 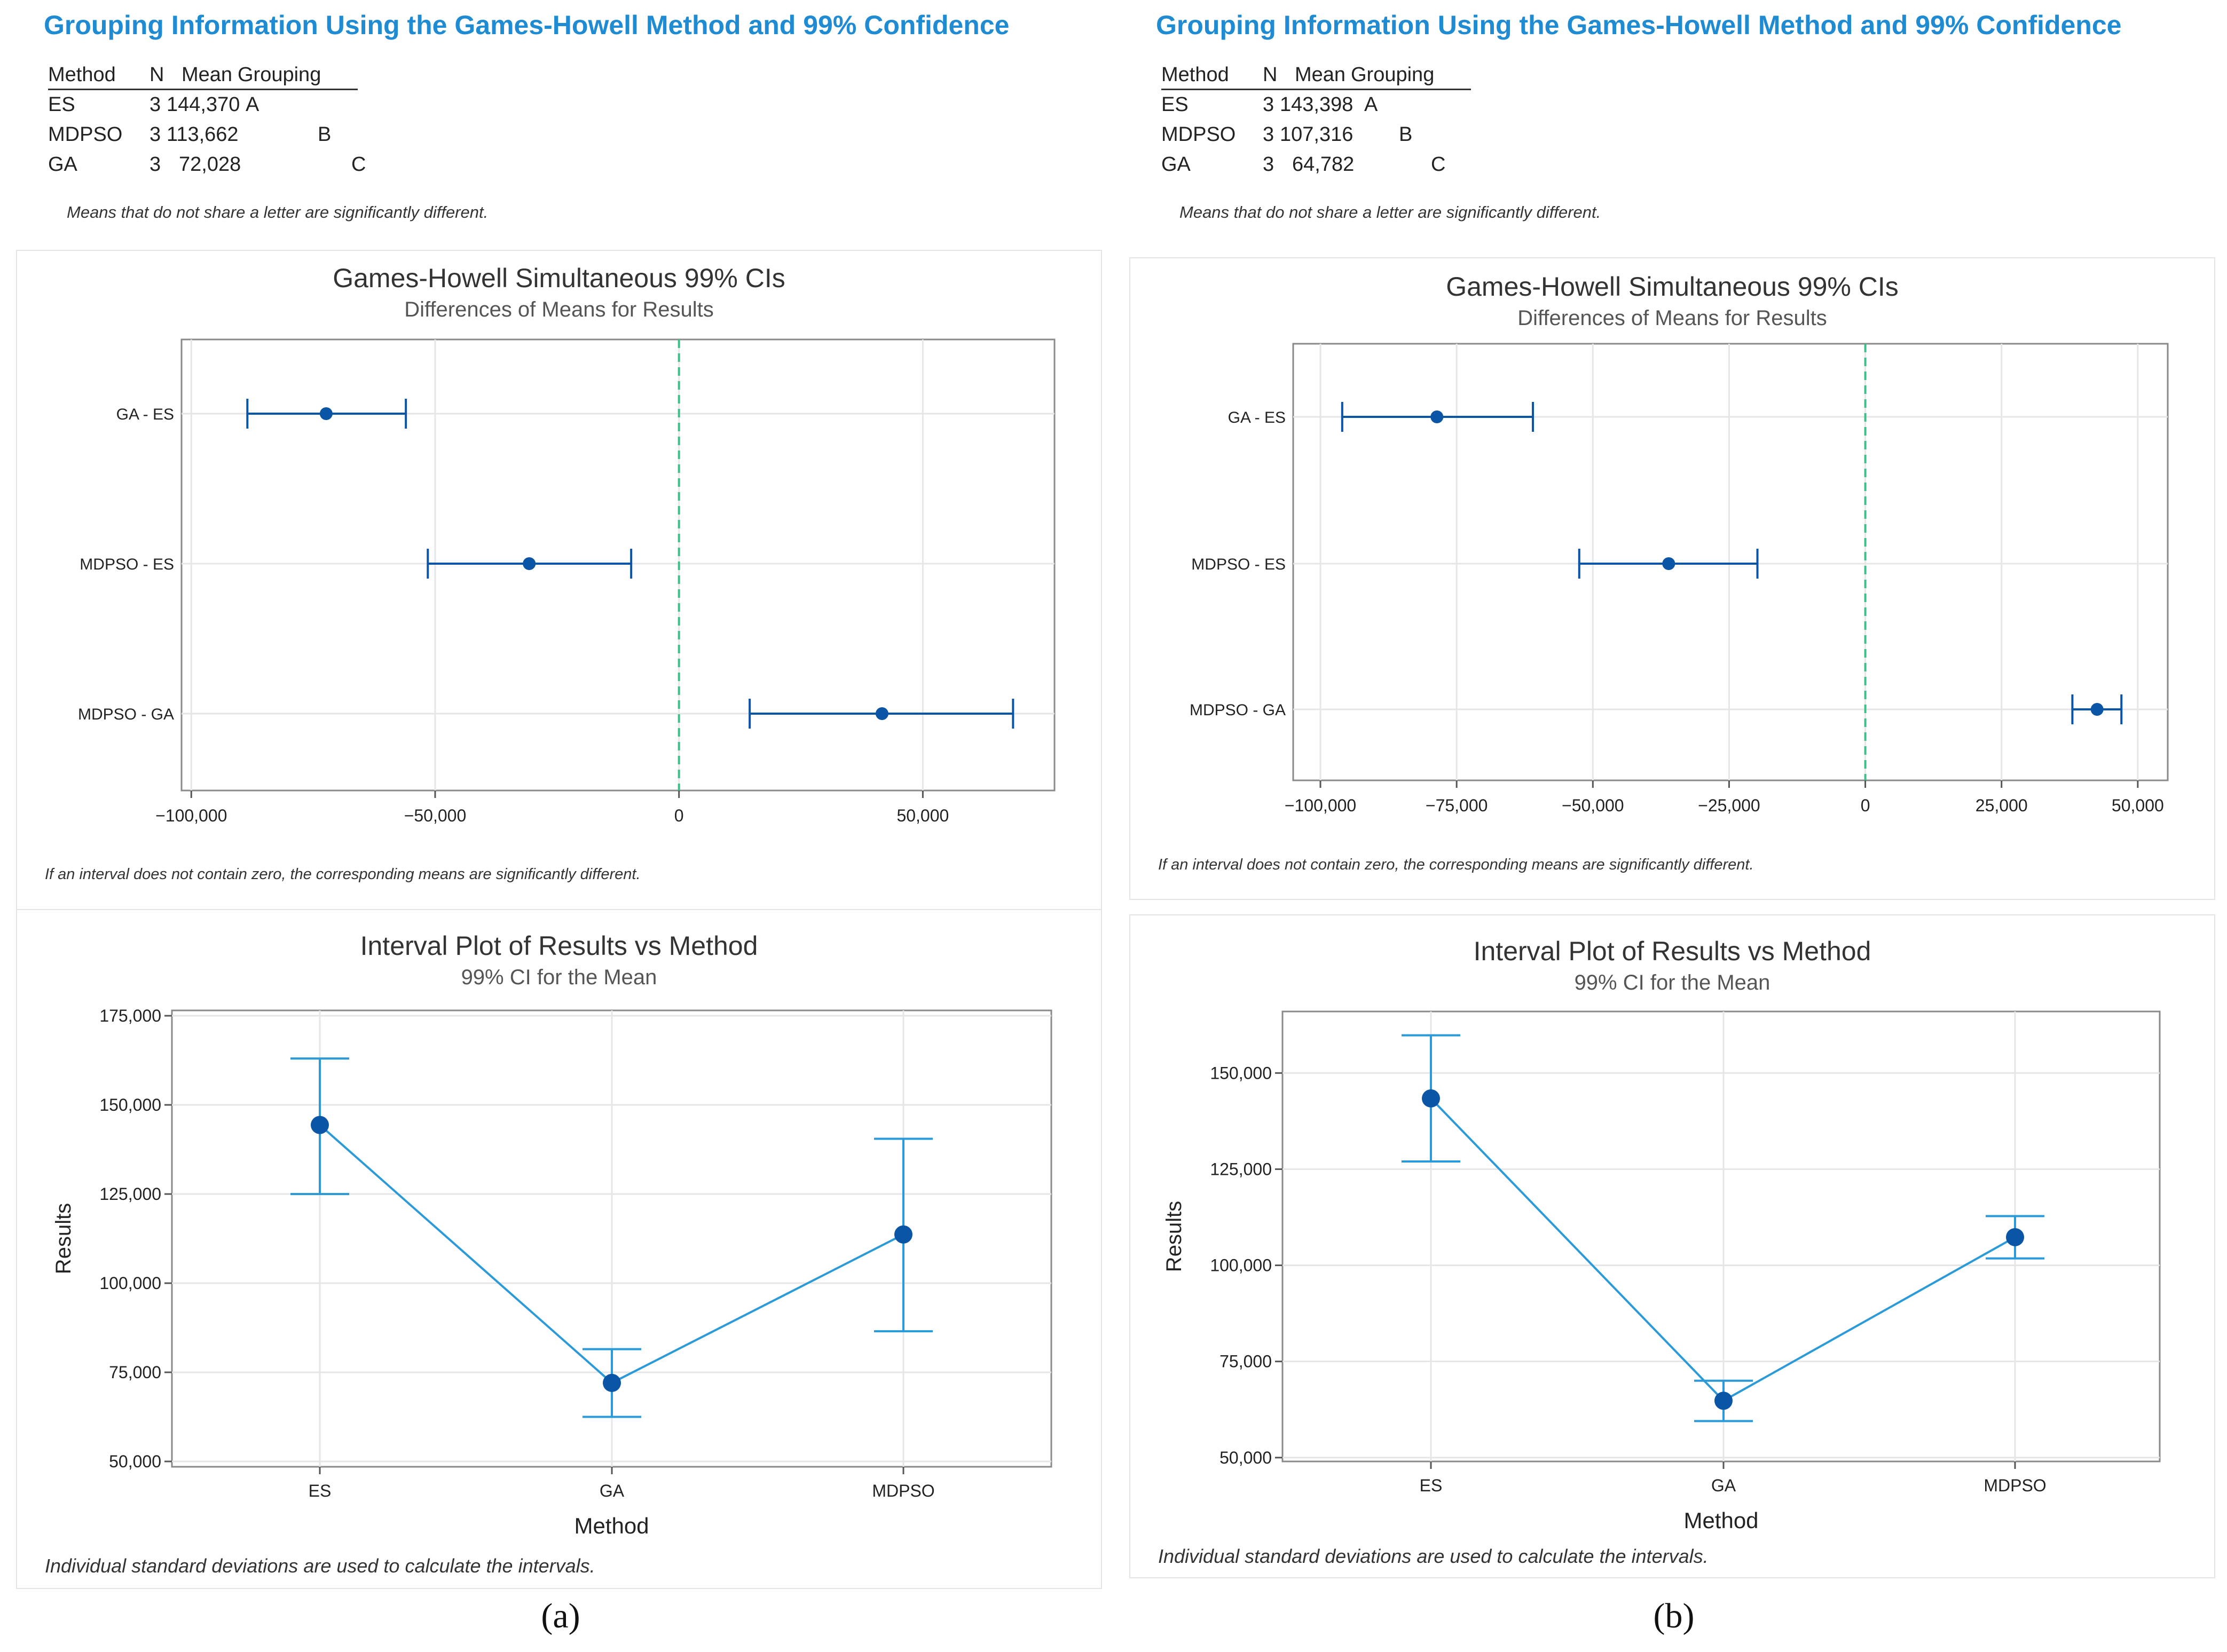 What do you see at coordinates (203, 105) in the screenshot?
I see `row-mean: 144,370` at bounding box center [203, 105].